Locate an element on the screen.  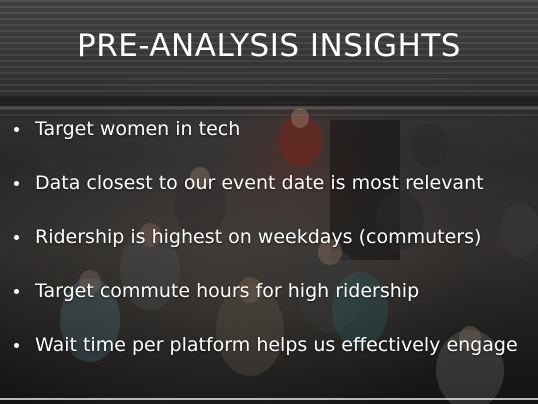
bottom-divider is located at coordinates (269, 399).